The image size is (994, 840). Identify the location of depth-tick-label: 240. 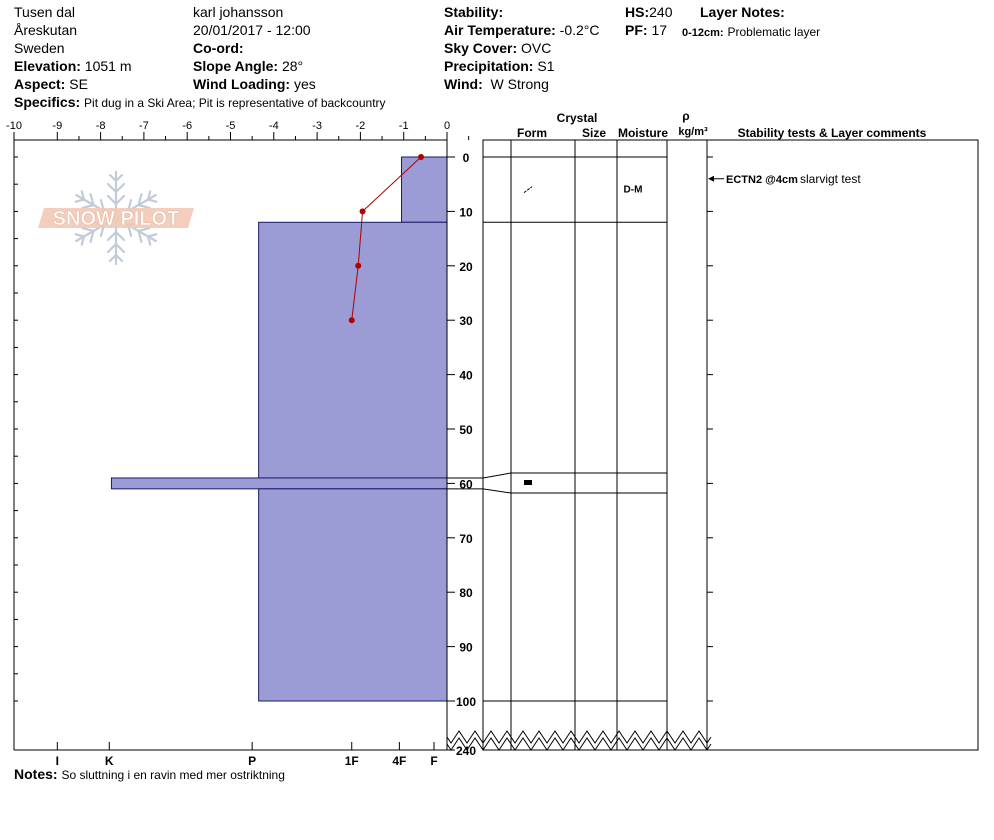
(466, 751).